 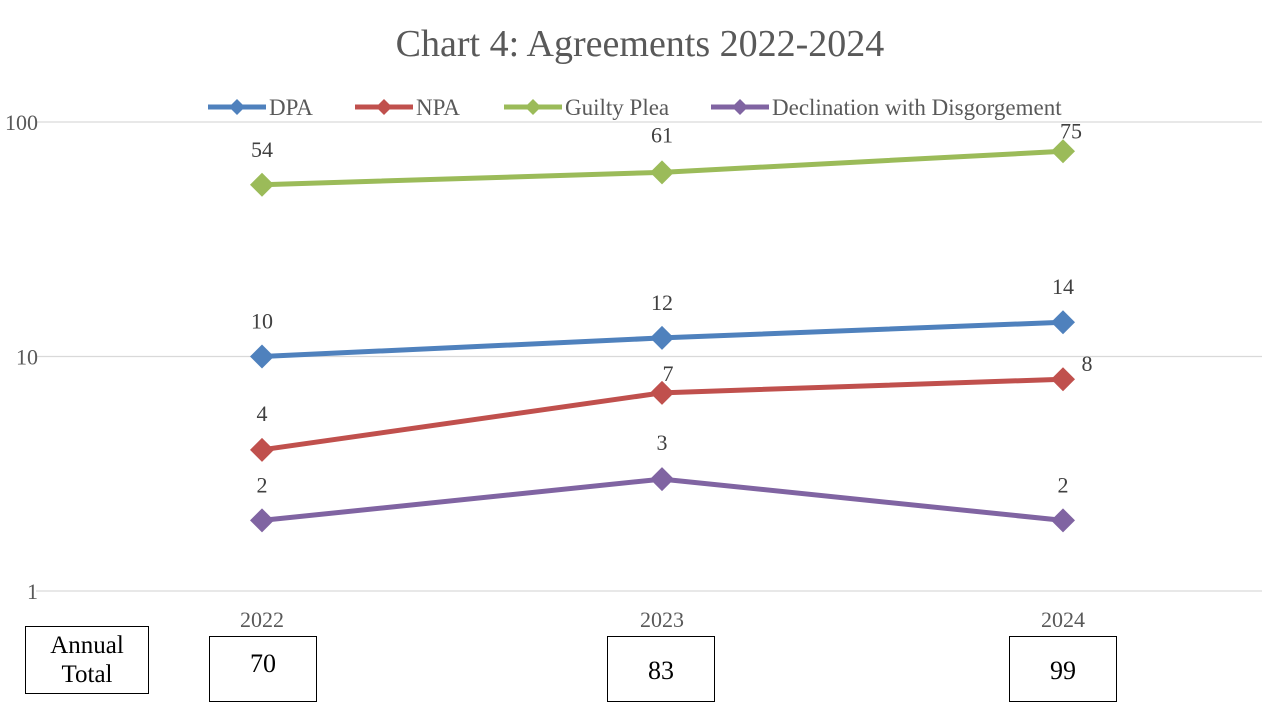 What do you see at coordinates (640, 44) in the screenshot?
I see `chart-title: Chart 4: Agreements 2022-2024` at bounding box center [640, 44].